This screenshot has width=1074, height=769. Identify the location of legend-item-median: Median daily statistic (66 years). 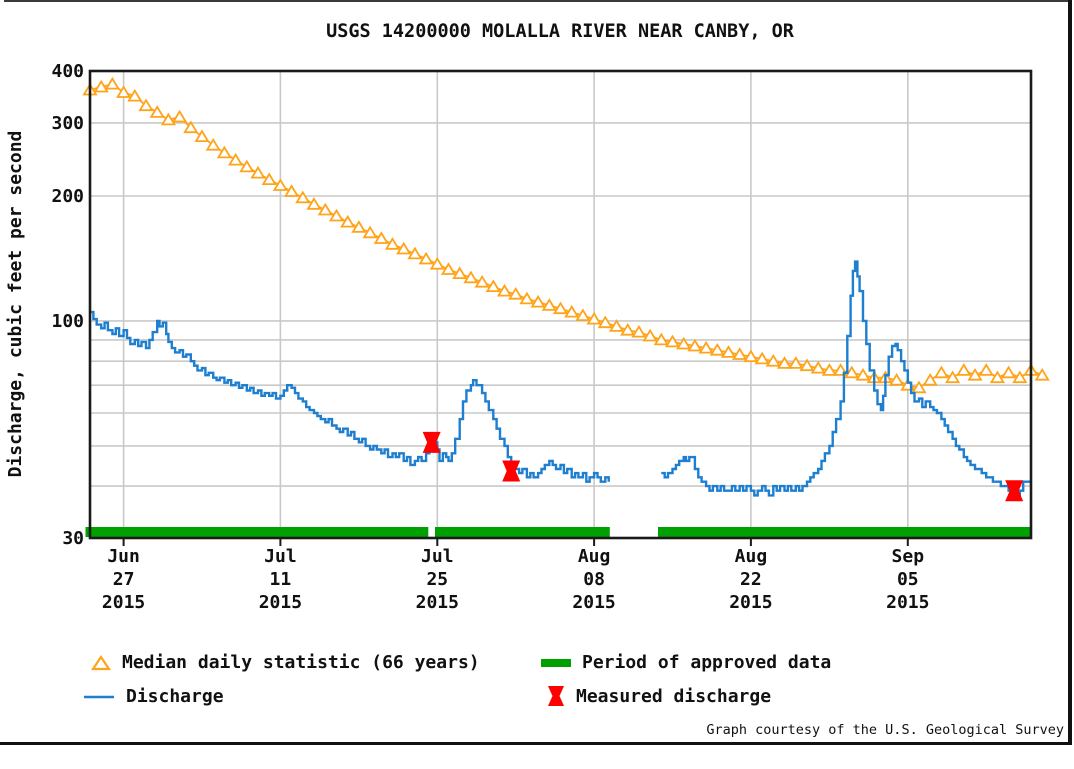
(285, 662).